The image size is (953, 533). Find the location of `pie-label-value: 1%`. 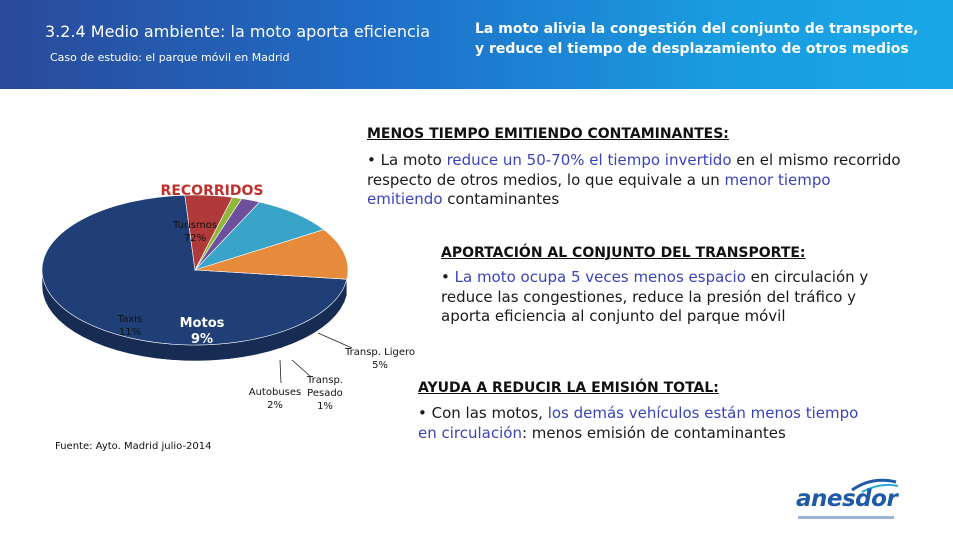

pie-label-value: 1% is located at coordinates (325, 406).